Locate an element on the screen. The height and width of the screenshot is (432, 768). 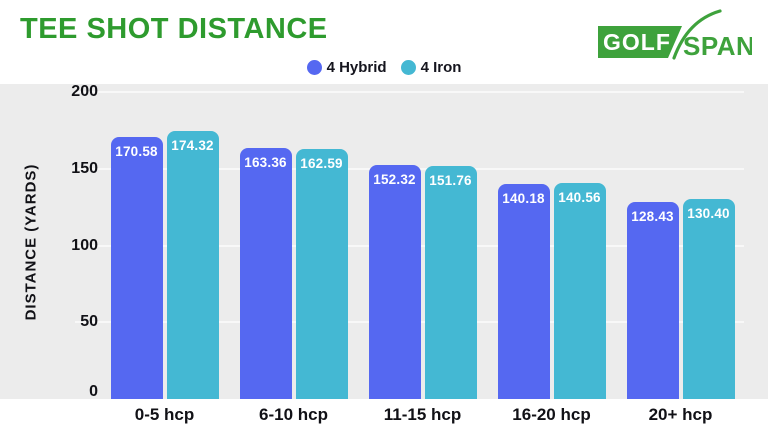
bar-value-label: 174.32 is located at coordinates (192, 146).